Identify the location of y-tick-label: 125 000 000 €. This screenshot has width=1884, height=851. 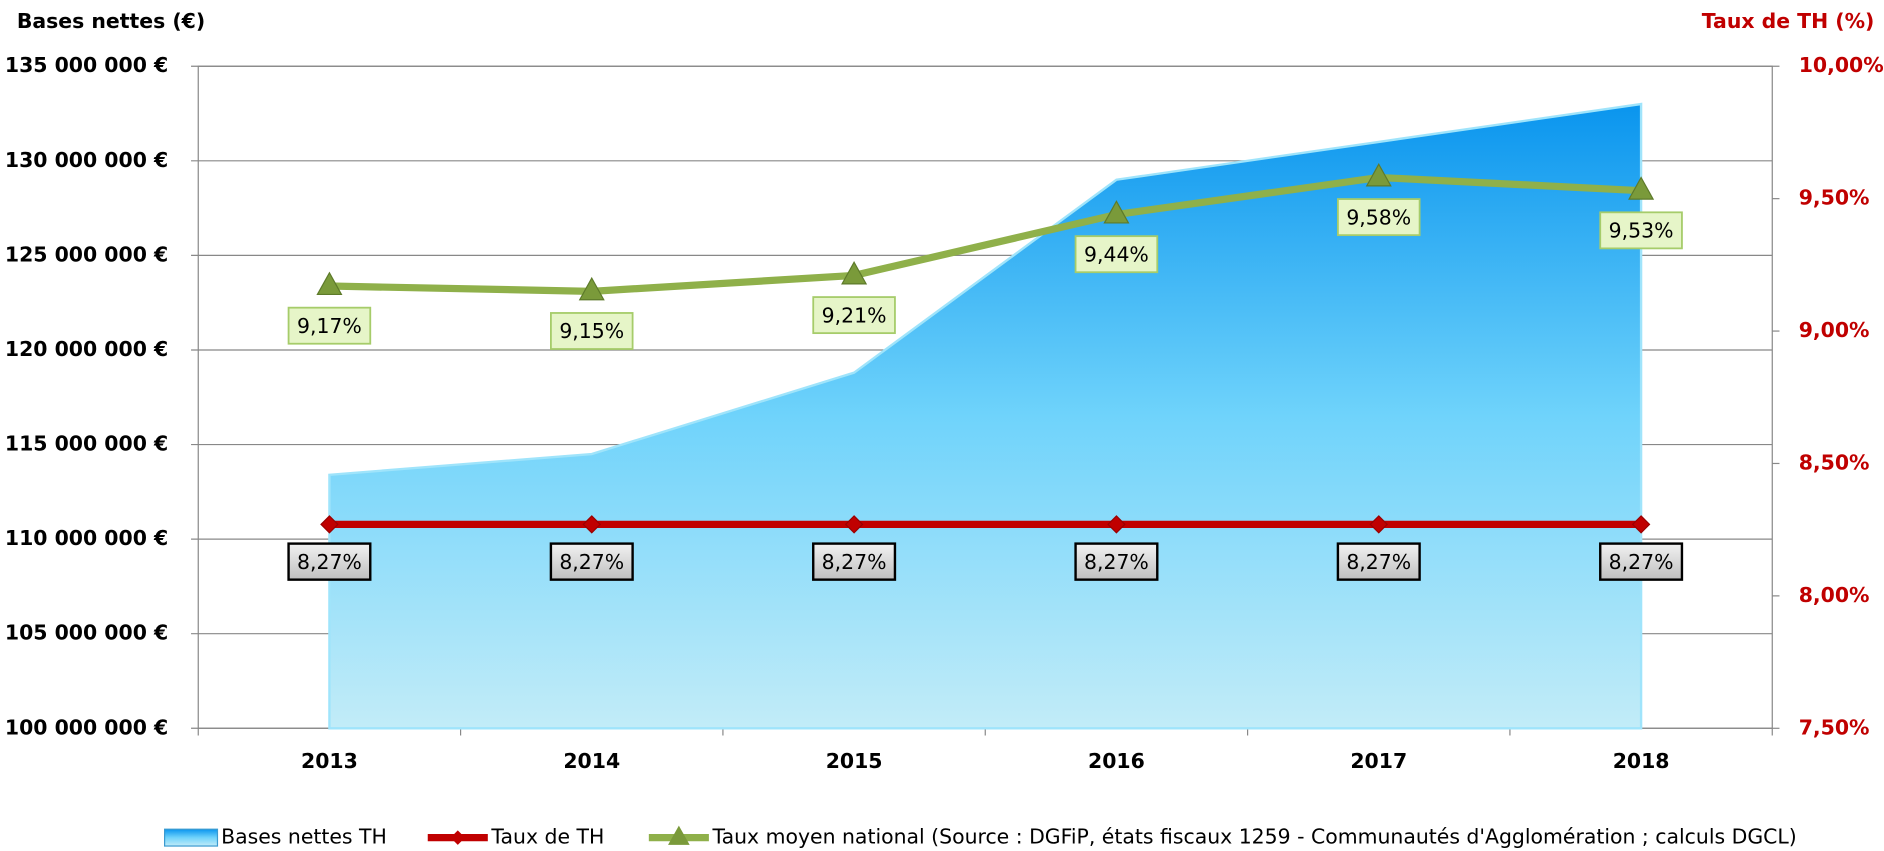
(86, 254).